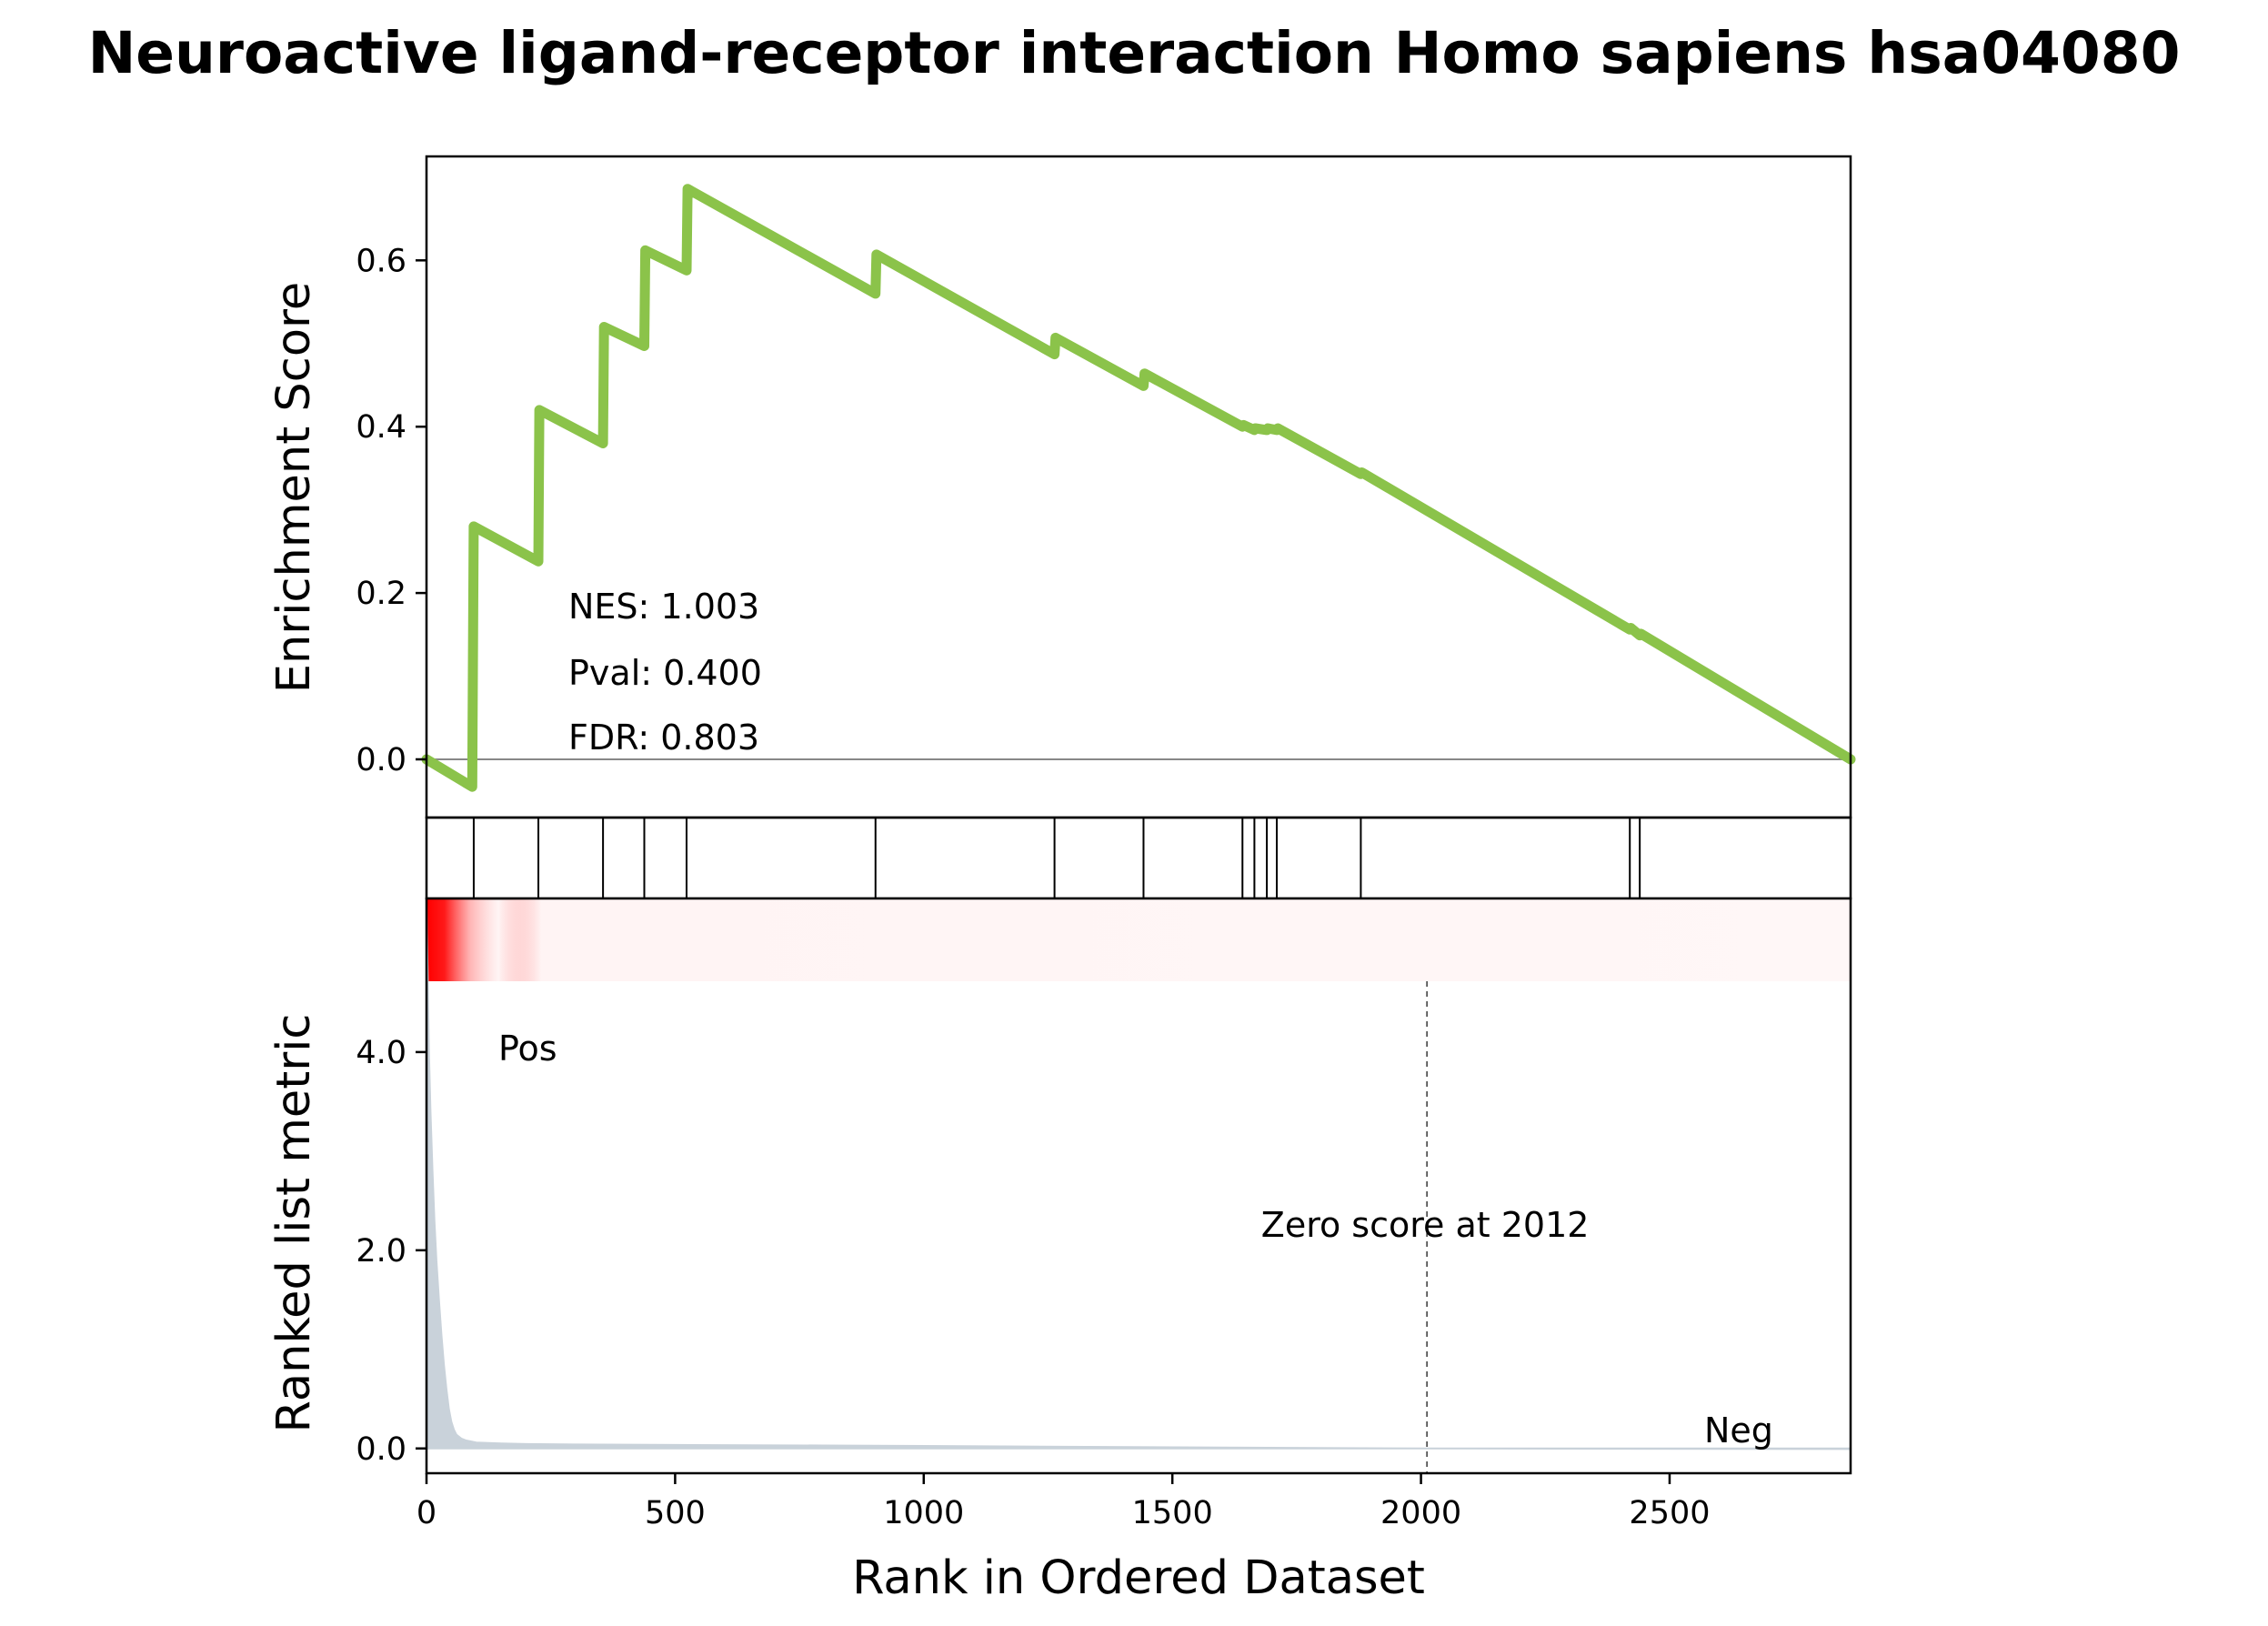 The width and height of the screenshot is (2268, 1626). Describe the element at coordinates (675, 1513) in the screenshot. I see `x-tick-label: 500` at that location.